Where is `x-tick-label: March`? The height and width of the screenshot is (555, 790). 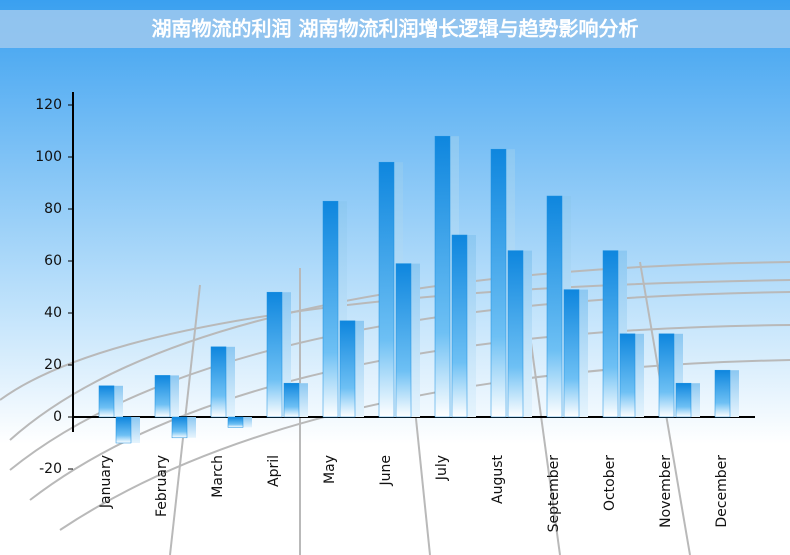 x-tick-label: March is located at coordinates (218, 476).